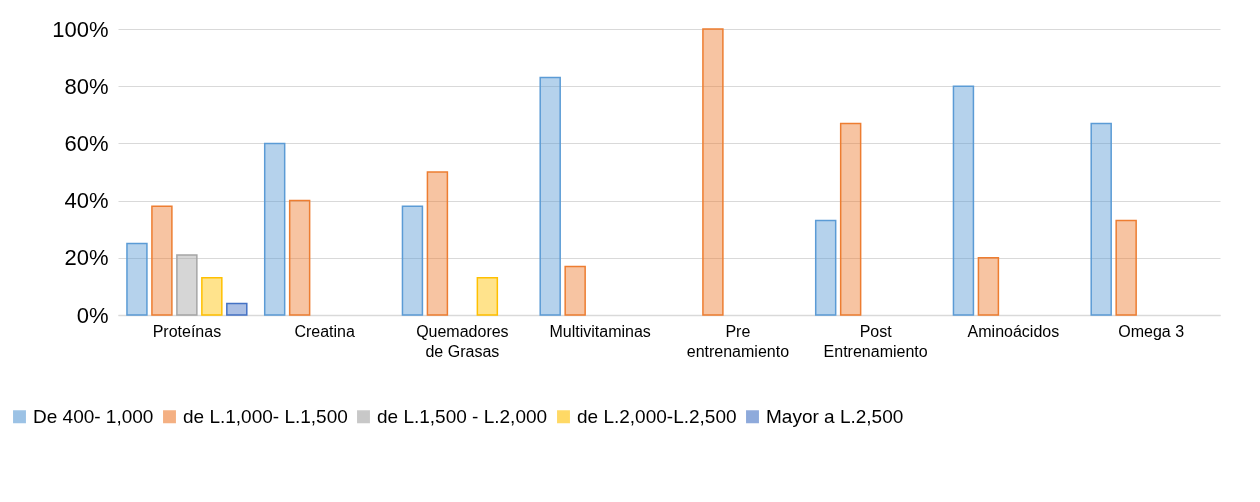  Describe the element at coordinates (80, 29) in the screenshot. I see `y-tick-label: 100%` at that location.